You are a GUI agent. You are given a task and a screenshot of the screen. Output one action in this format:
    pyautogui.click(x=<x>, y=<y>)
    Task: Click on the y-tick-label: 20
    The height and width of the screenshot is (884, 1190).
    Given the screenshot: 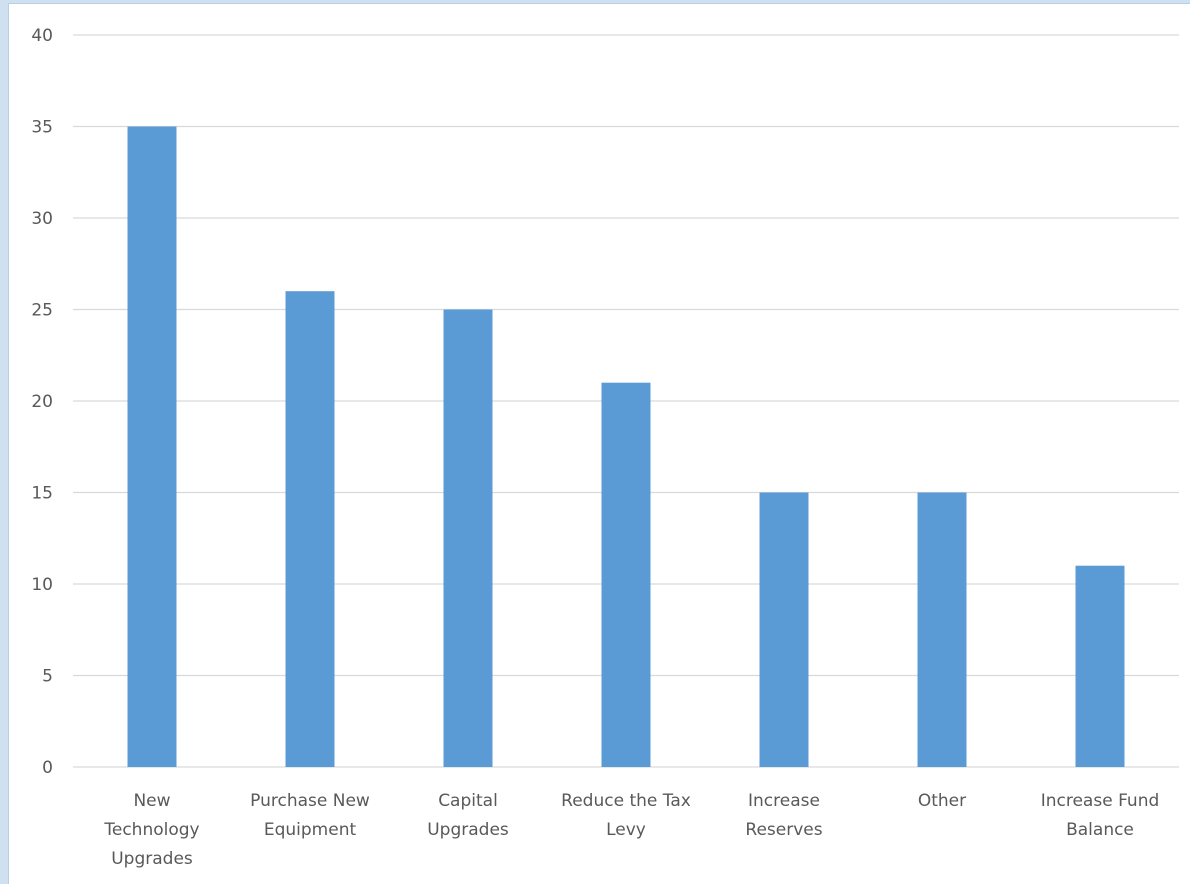 What is the action you would take?
    pyautogui.click(x=42, y=402)
    